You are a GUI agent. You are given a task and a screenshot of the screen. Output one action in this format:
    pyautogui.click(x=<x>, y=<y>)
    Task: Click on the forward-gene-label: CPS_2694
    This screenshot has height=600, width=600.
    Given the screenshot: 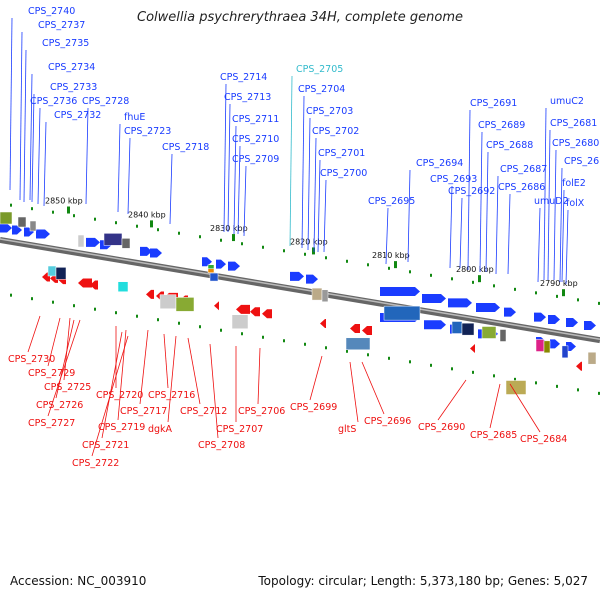 What is the action you would take?
    pyautogui.click(x=439, y=163)
    